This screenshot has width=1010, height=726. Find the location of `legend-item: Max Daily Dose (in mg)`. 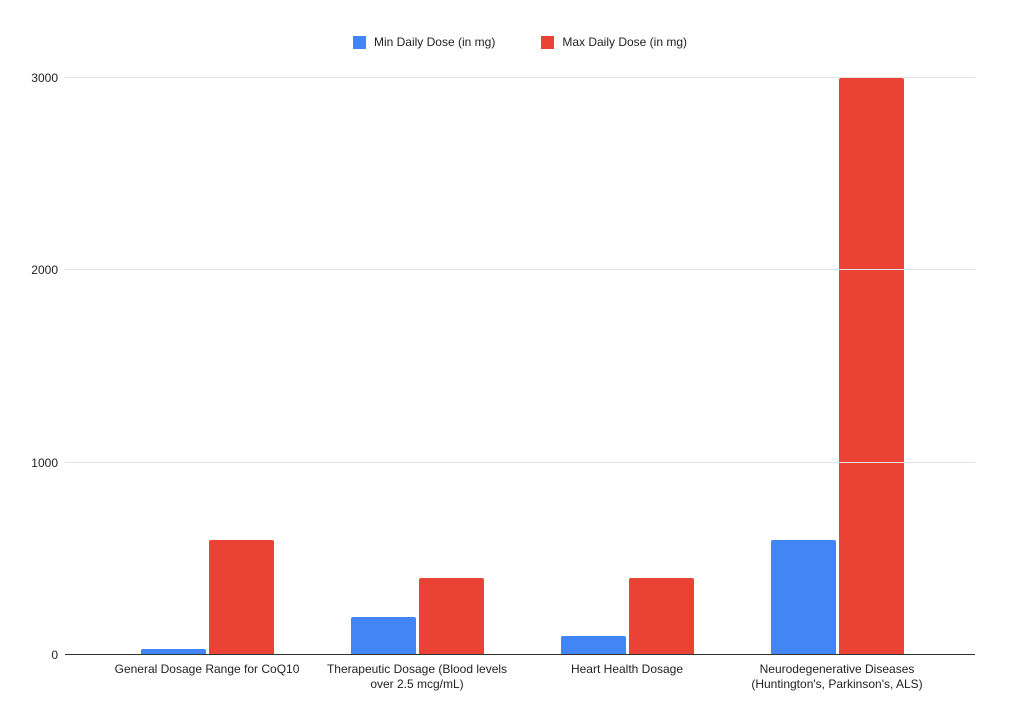

legend-item: Max Daily Dose (in mg) is located at coordinates (614, 42).